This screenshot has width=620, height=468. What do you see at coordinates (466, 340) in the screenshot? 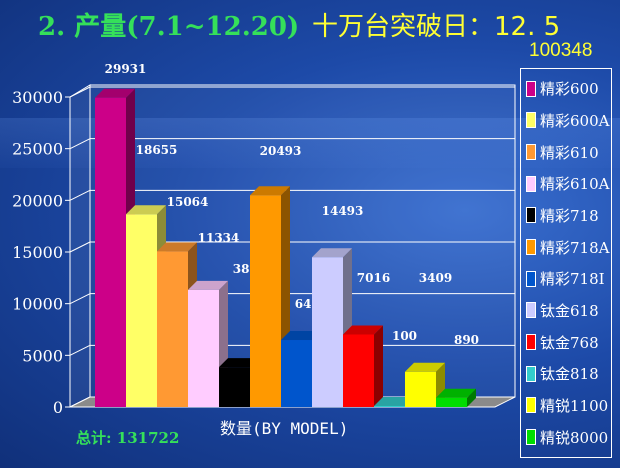
I see `bar-value-label: 890` at bounding box center [466, 340].